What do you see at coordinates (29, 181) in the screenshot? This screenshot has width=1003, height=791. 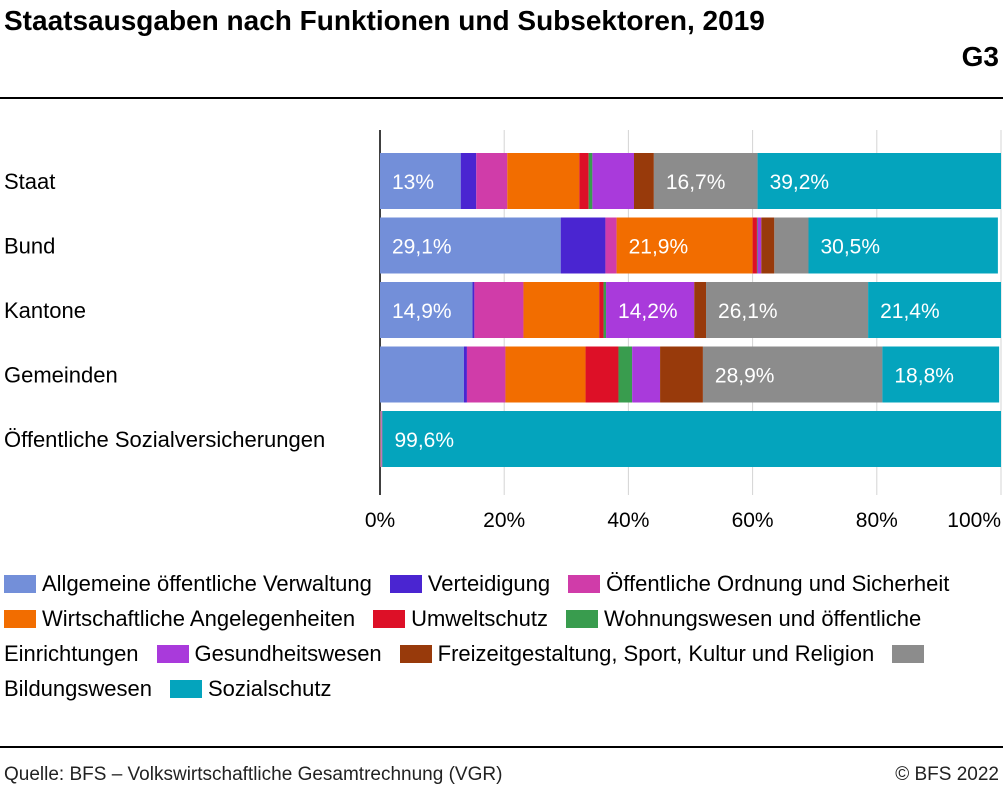 I see `category-label: Staat` at bounding box center [29, 181].